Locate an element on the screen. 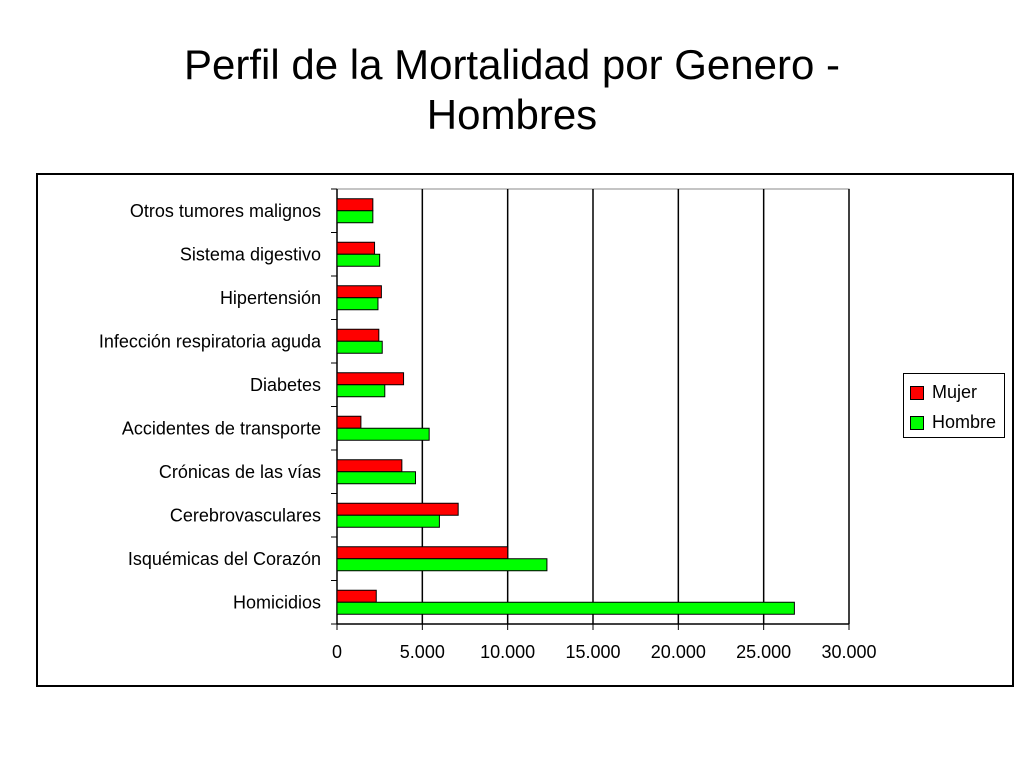 This screenshot has height=768, width=1024. category-label: Crónicas de las vías is located at coordinates (240, 472).